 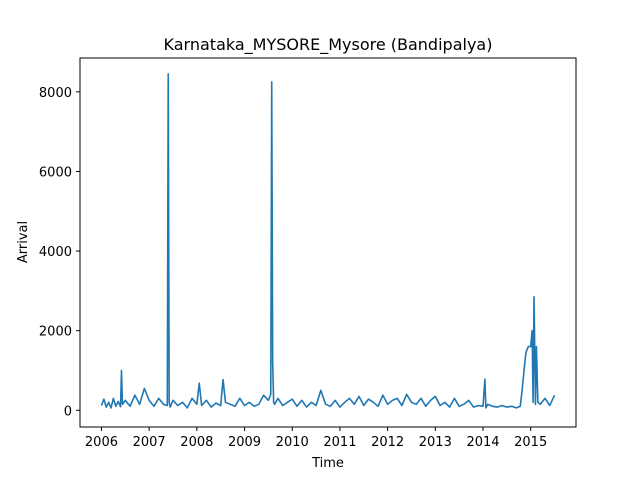 What do you see at coordinates (292, 442) in the screenshot?
I see `x-tick-label: 2010` at bounding box center [292, 442].